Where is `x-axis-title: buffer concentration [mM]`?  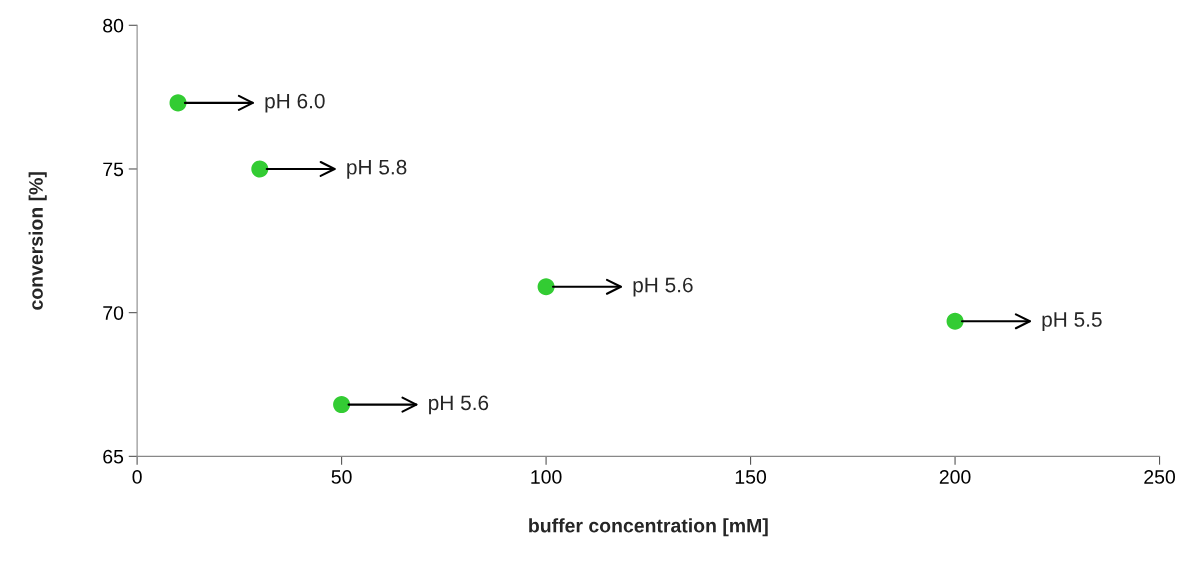 x-axis-title: buffer concentration [mM] is located at coordinates (648, 527).